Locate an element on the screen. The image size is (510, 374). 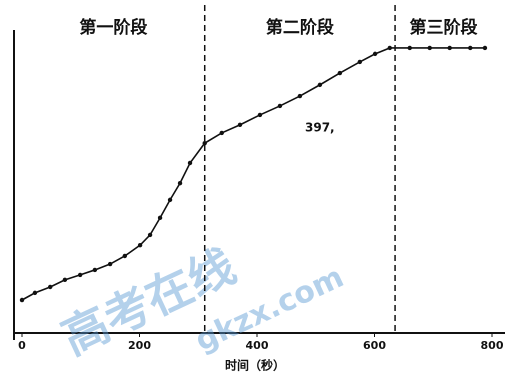
x-tick-label: 600 is located at coordinates (374, 345).